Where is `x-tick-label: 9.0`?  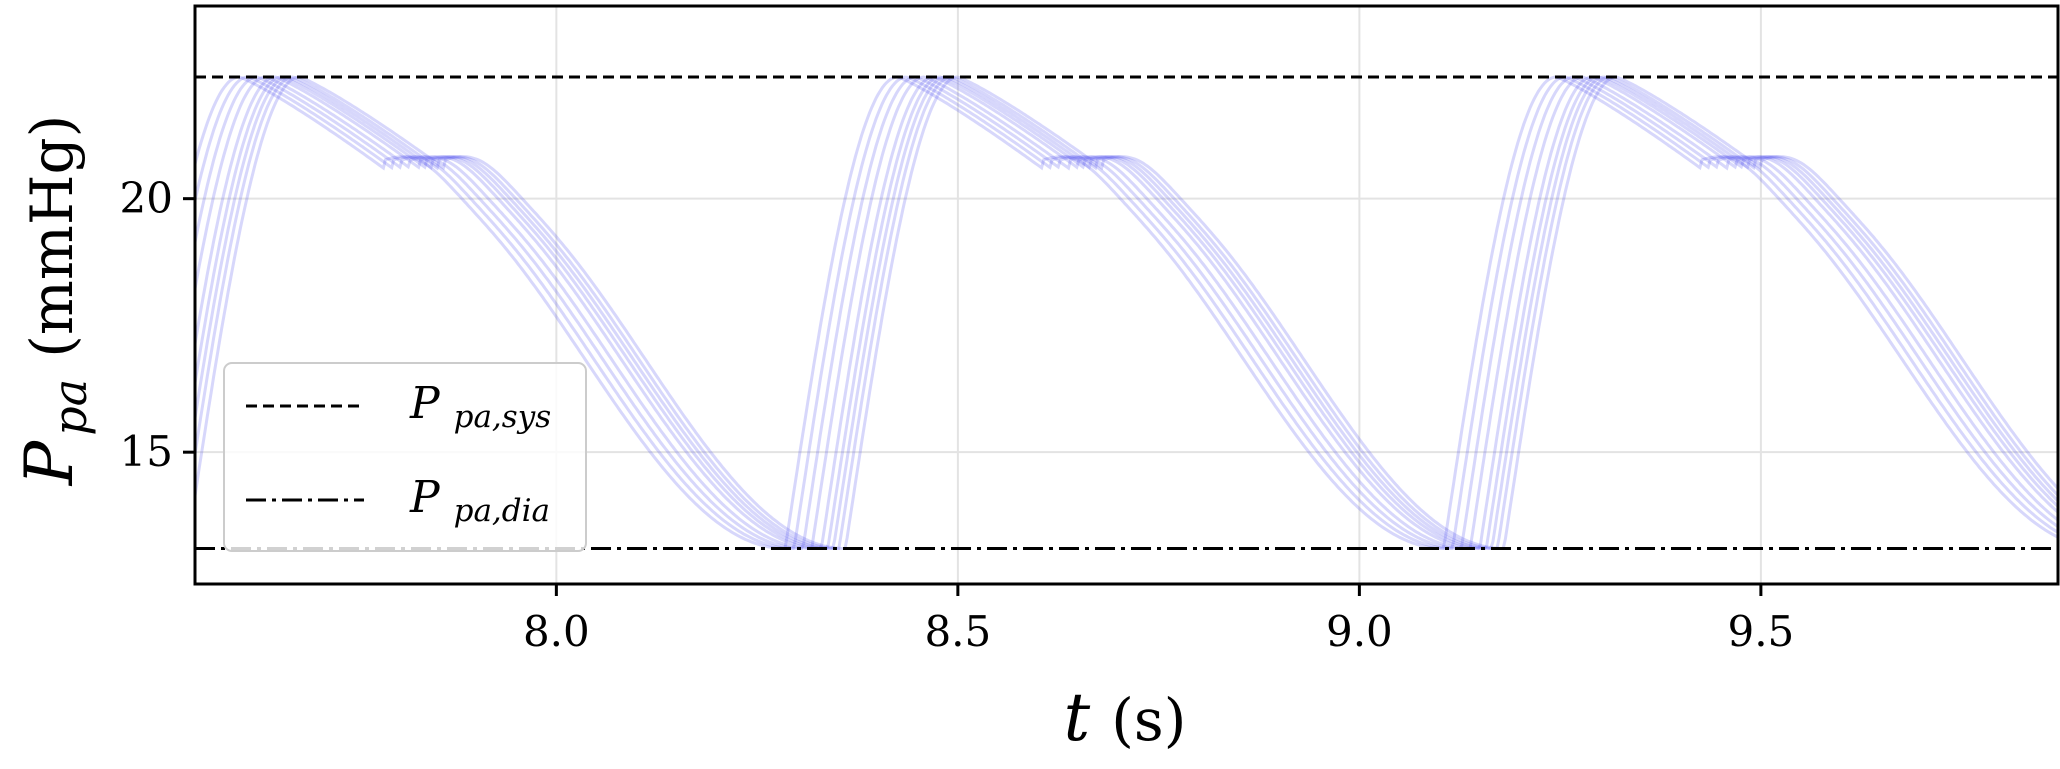
x-tick-label: 9.0 is located at coordinates (1359, 631).